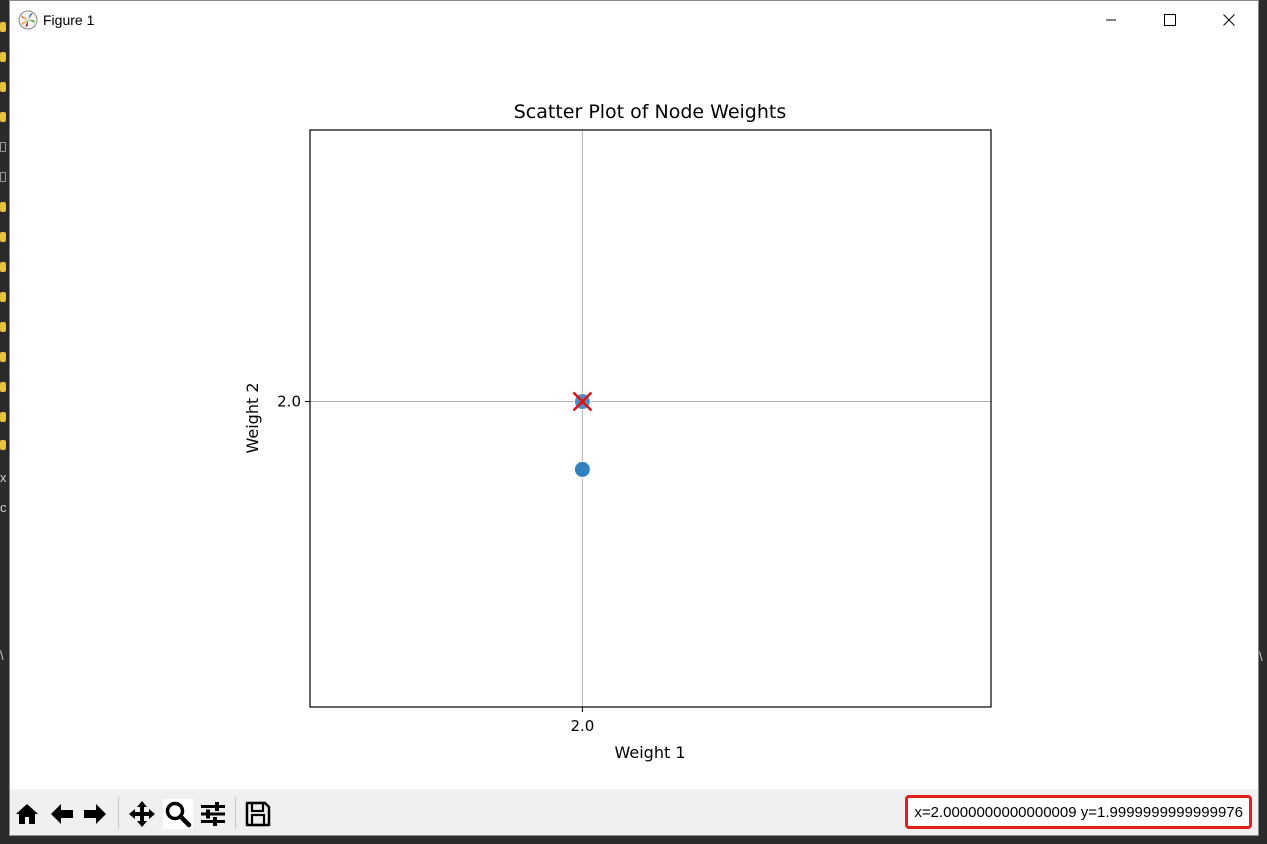  I want to click on data-points, so click(582, 434).